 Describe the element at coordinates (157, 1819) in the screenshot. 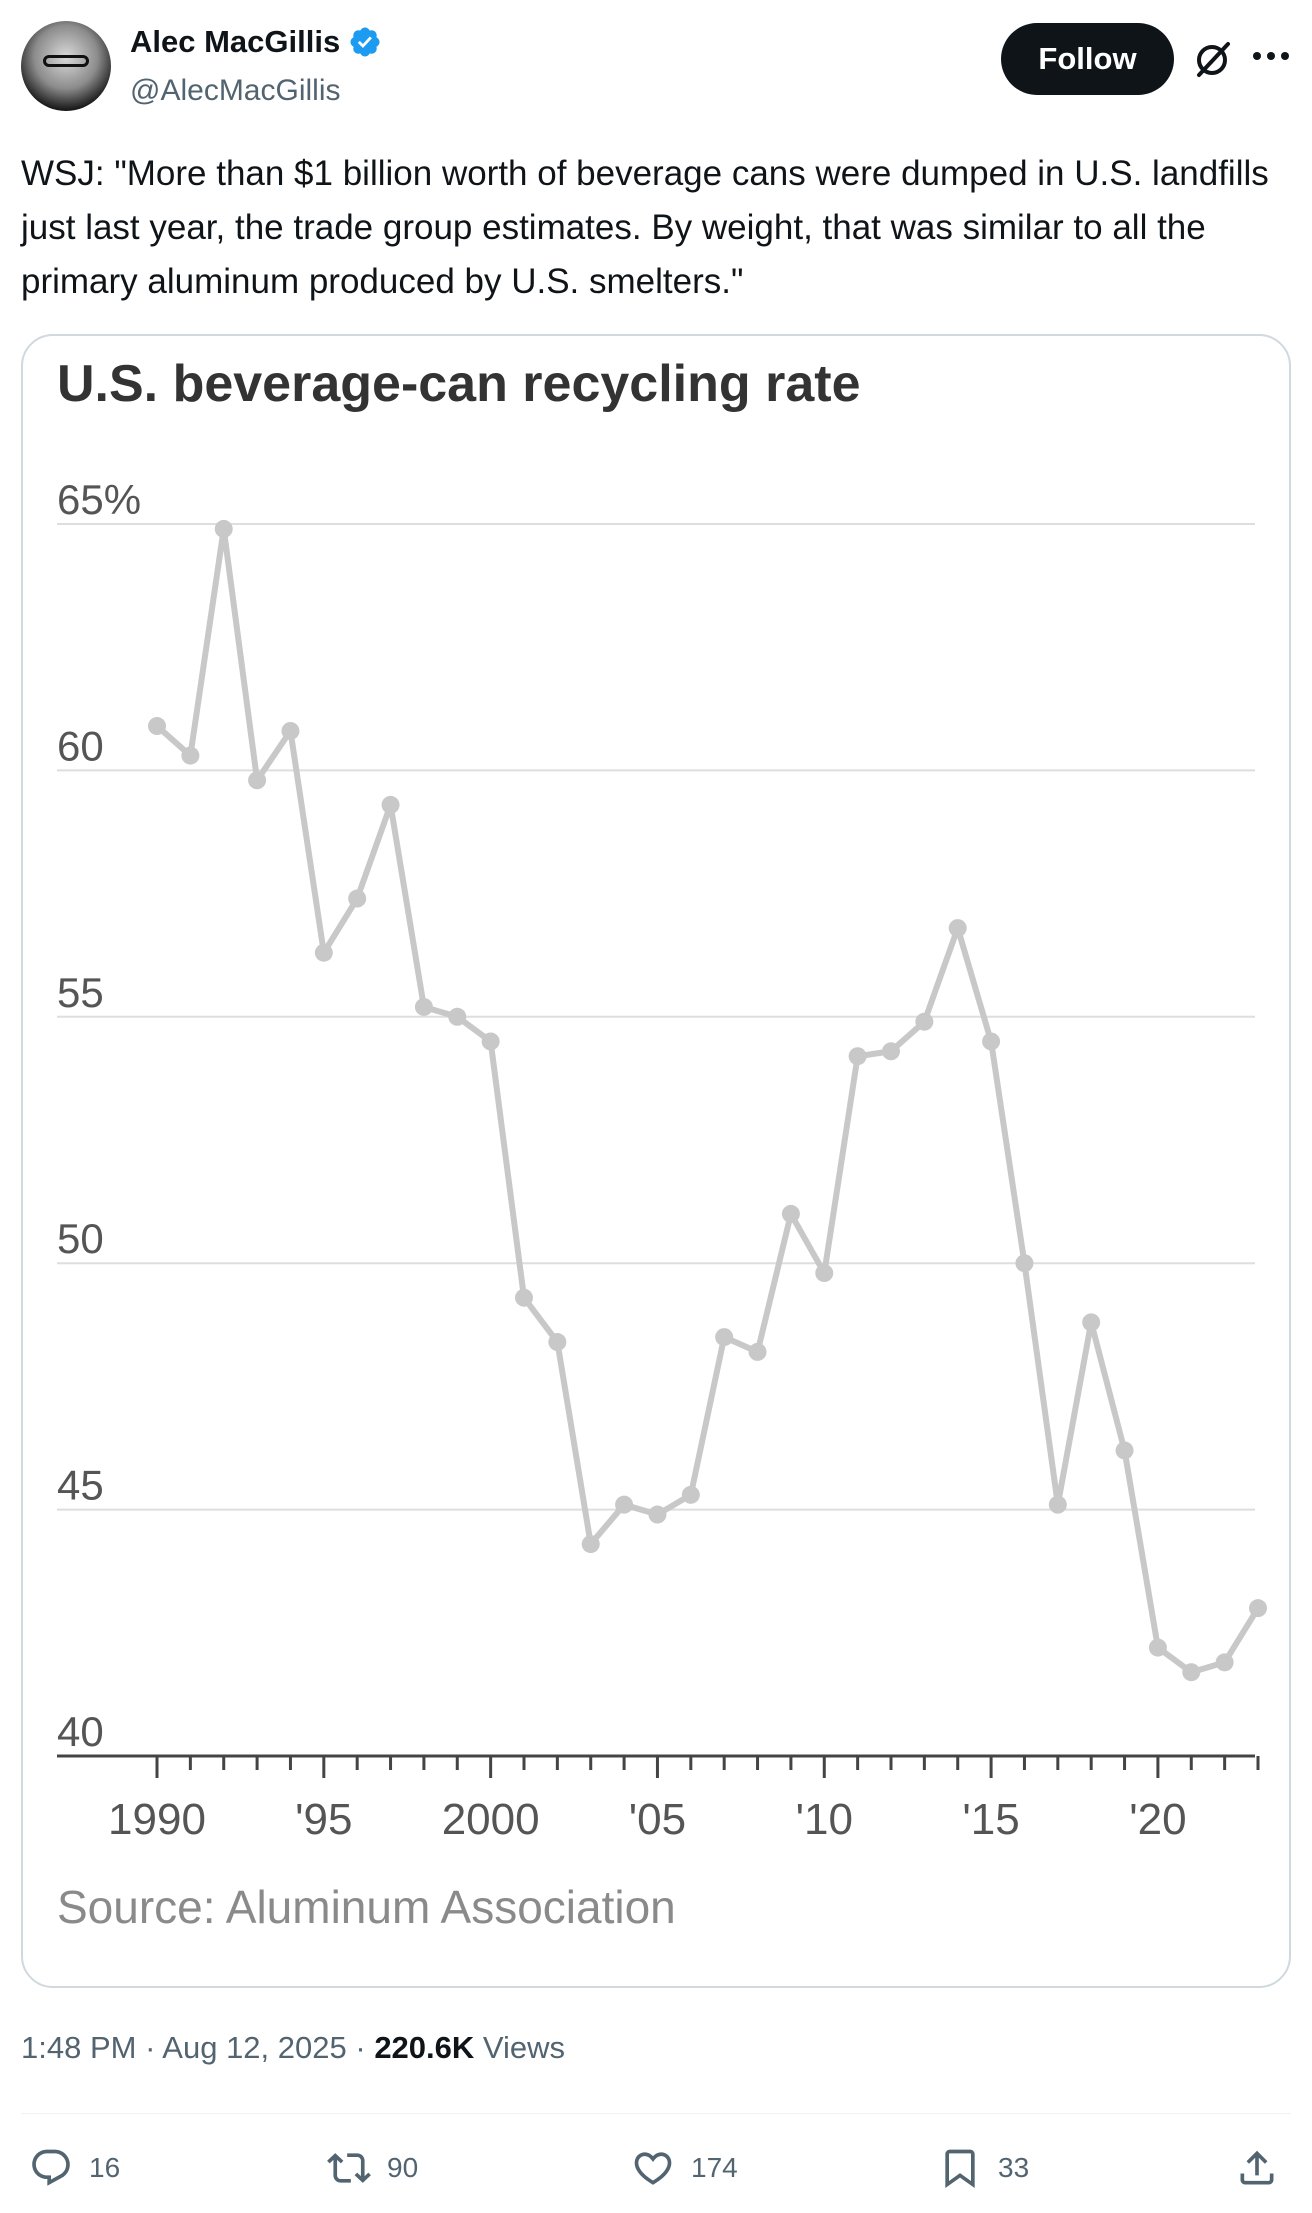

I see `x-tick-label: 1990` at that location.